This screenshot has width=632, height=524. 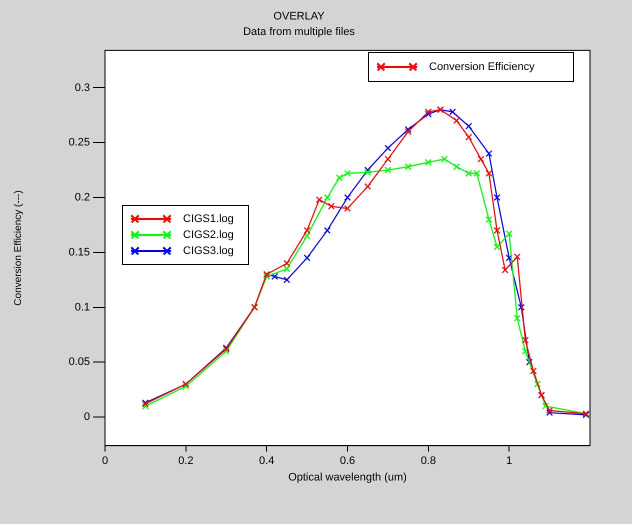 I want to click on legend-label: CIGS3.log, so click(x=208, y=251).